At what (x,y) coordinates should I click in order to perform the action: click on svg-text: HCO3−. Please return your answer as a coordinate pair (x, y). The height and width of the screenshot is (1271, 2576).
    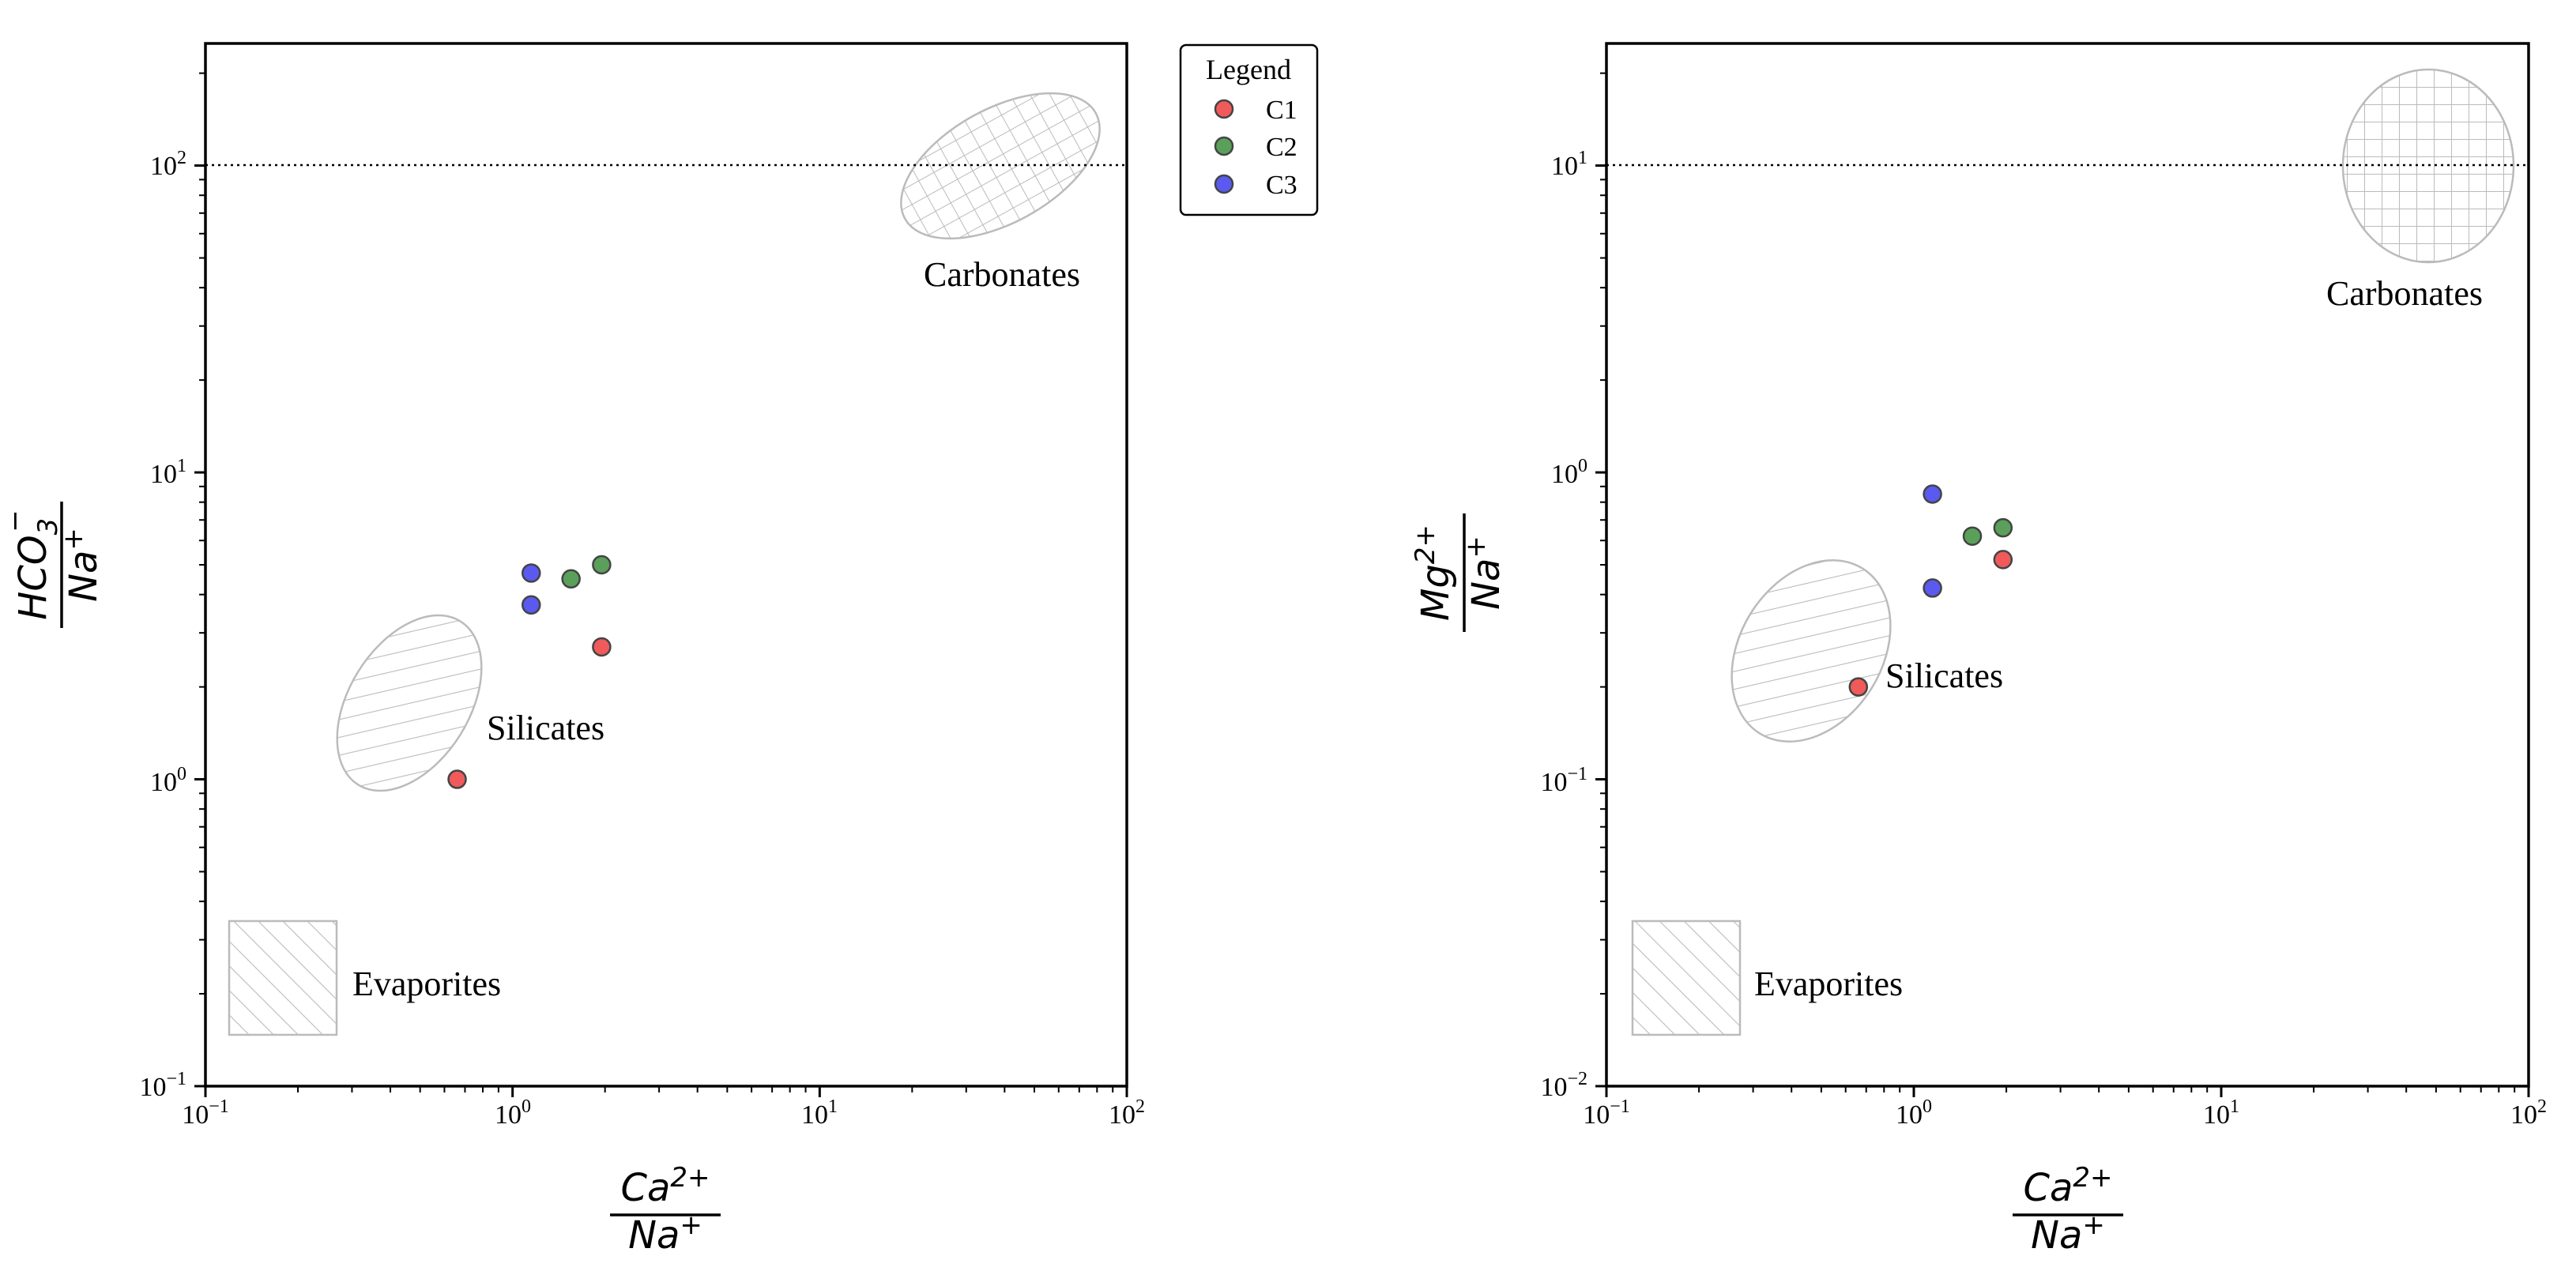
    Looking at the image, I should click on (32, 565).